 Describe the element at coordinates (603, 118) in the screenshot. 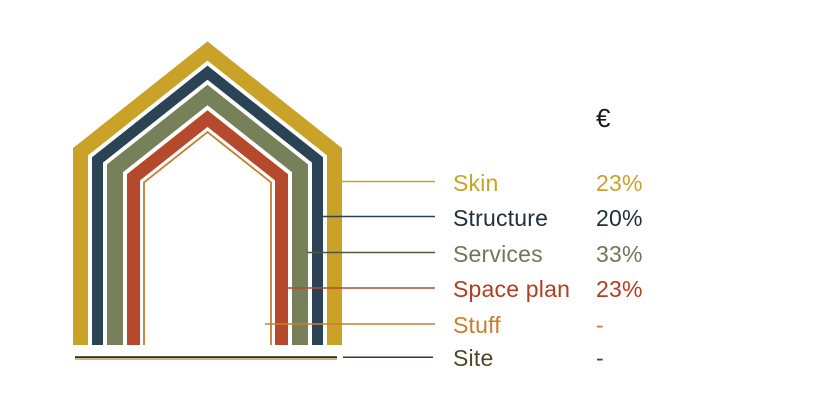

I see `currency-column-header: €` at that location.